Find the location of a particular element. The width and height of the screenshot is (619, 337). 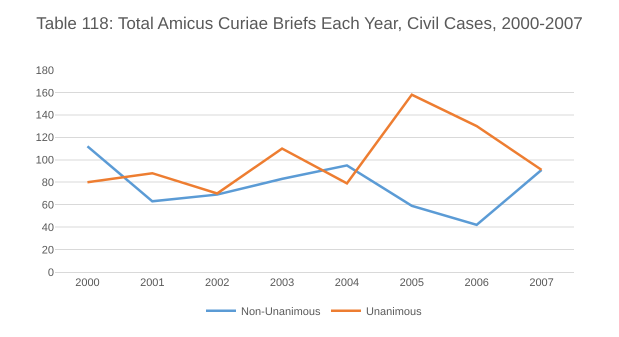

x-tick-label: 2002 is located at coordinates (217, 283).